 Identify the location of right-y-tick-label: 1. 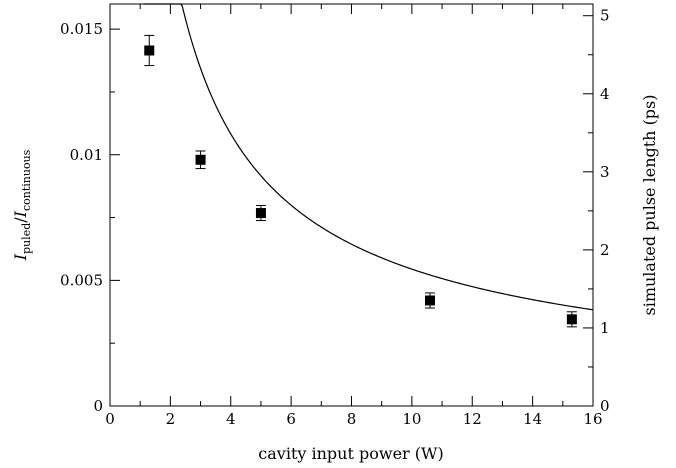
(605, 328).